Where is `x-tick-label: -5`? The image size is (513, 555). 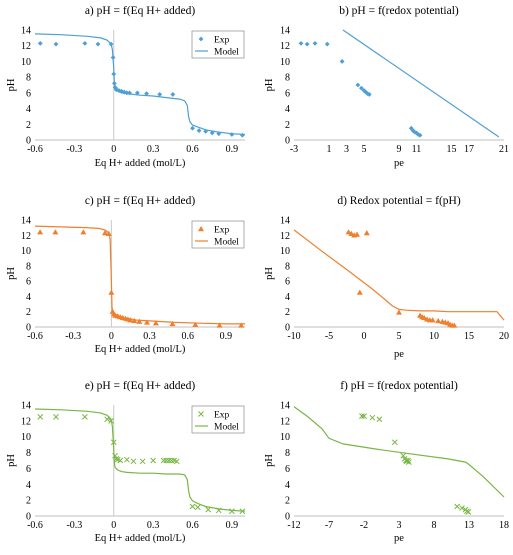 x-tick-label: -5 is located at coordinates (329, 336).